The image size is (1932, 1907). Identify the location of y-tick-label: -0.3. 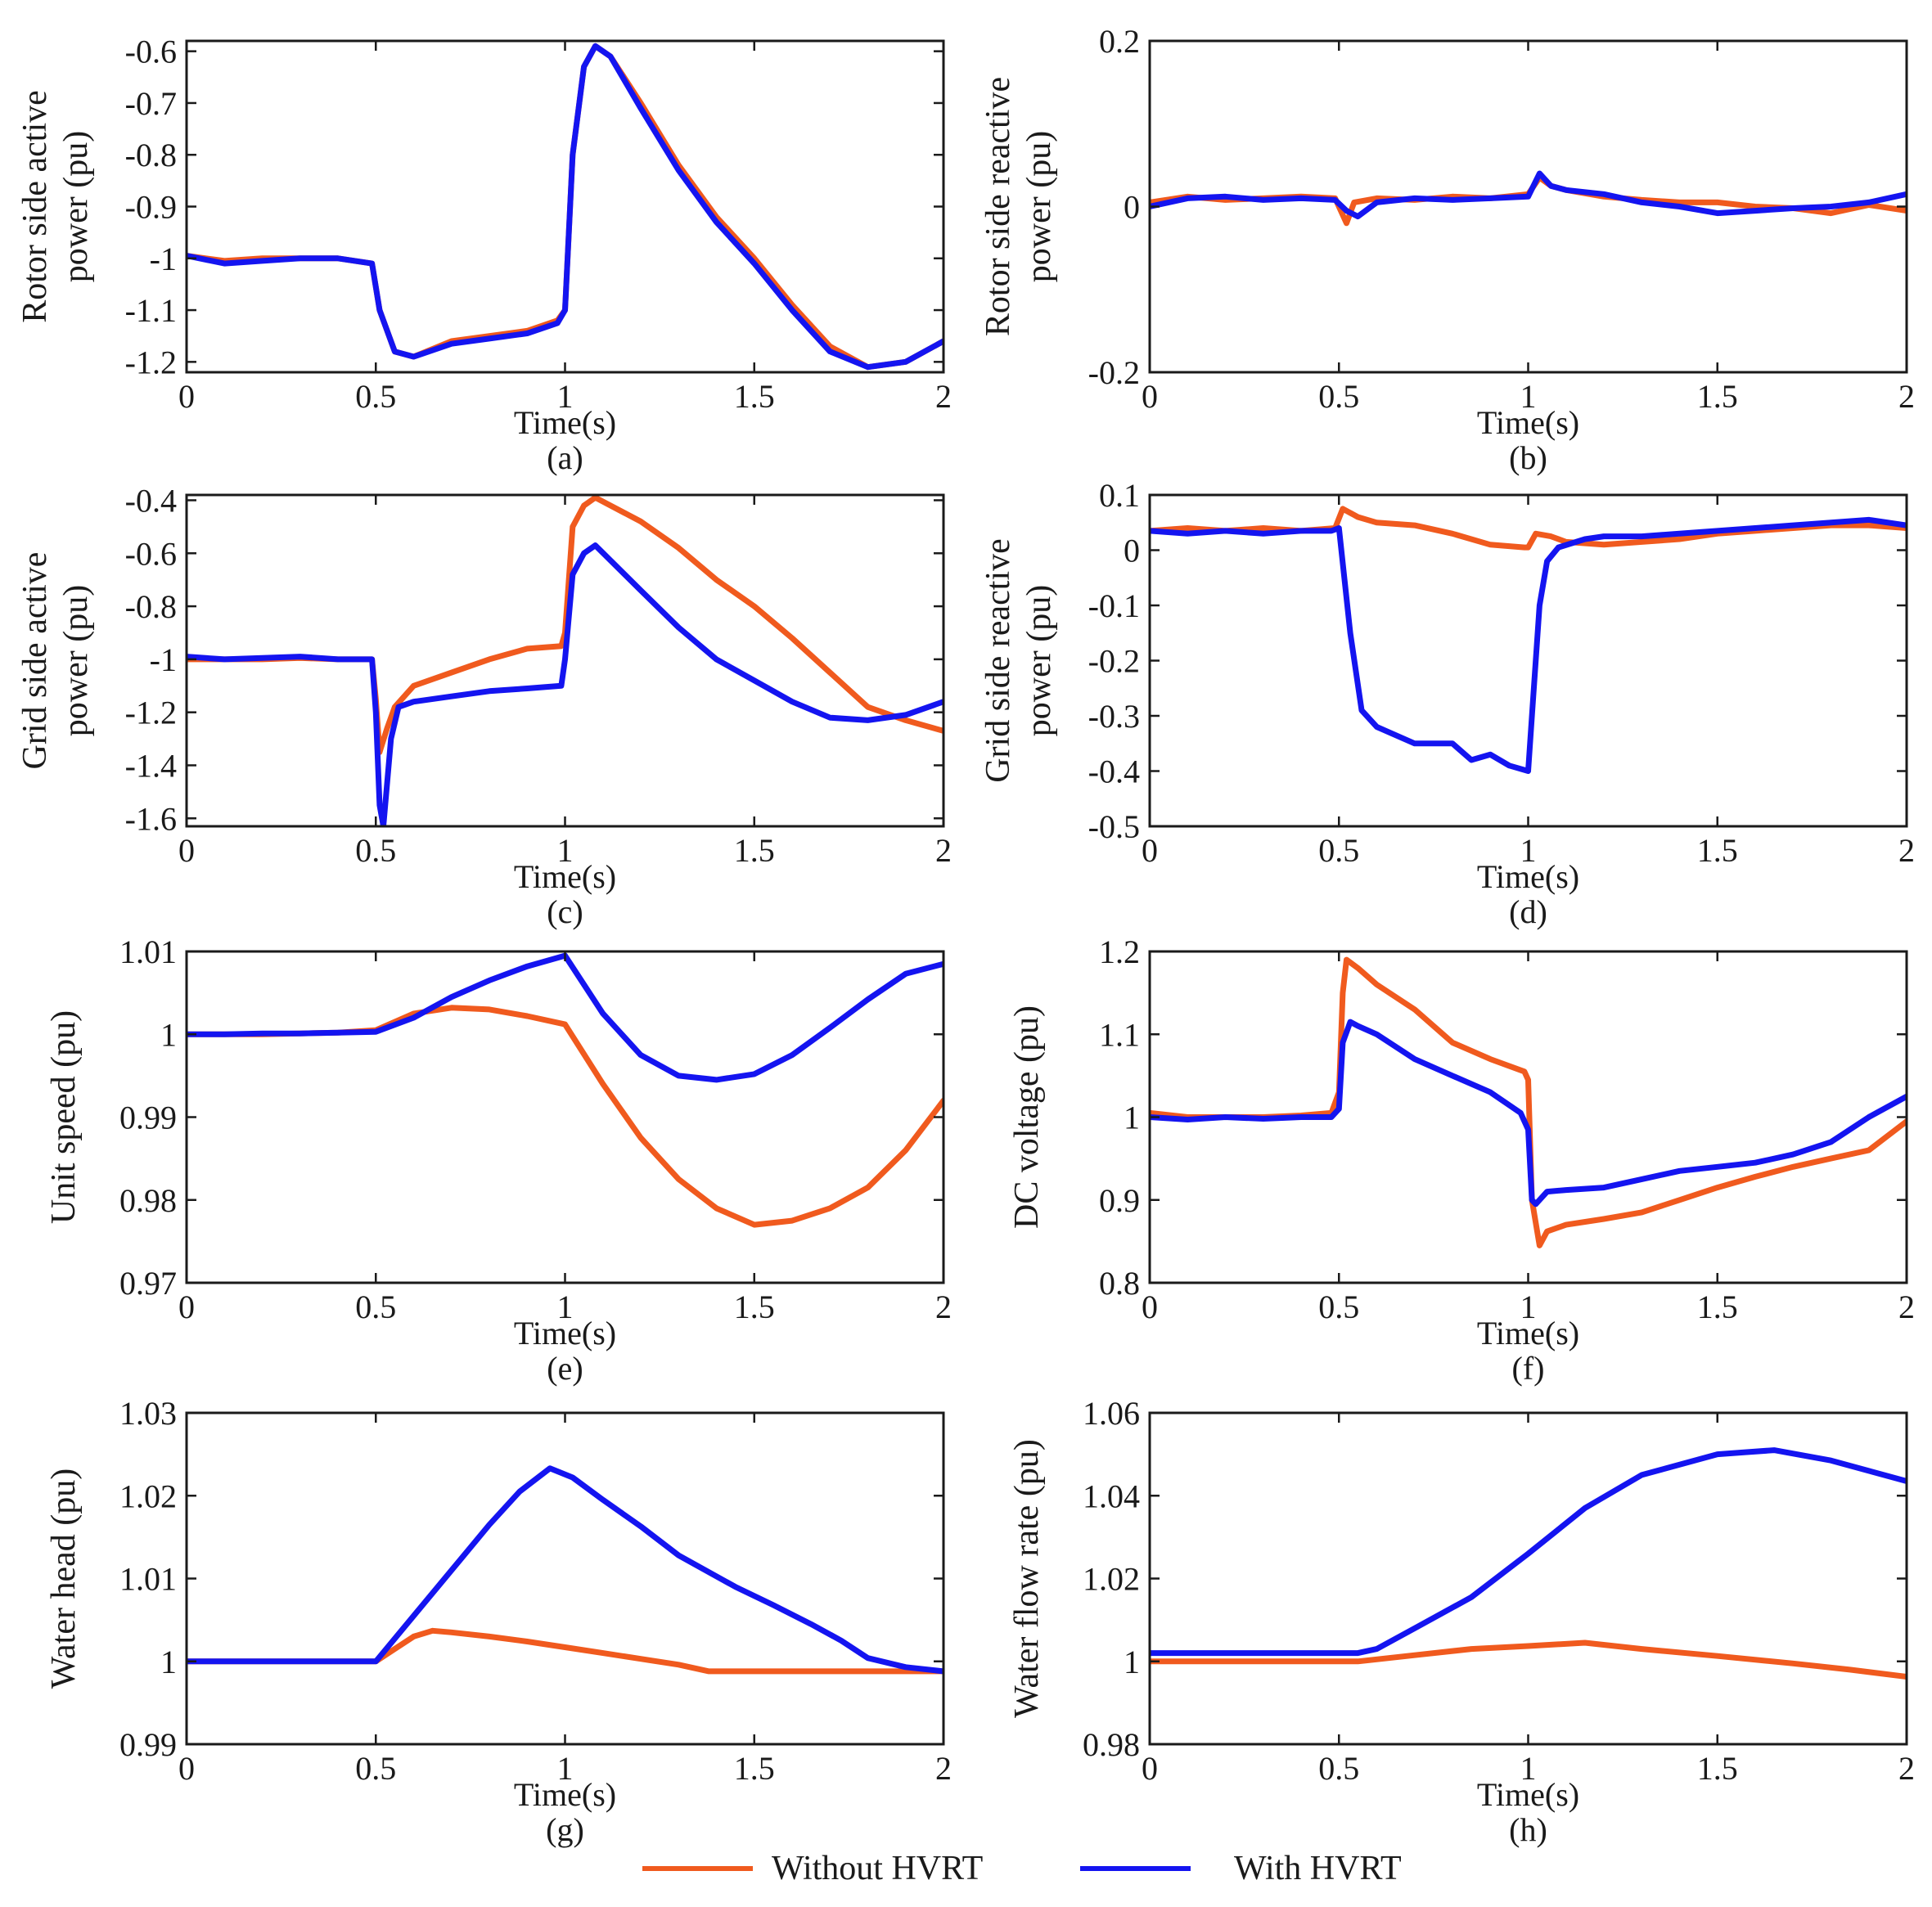
(1114, 717).